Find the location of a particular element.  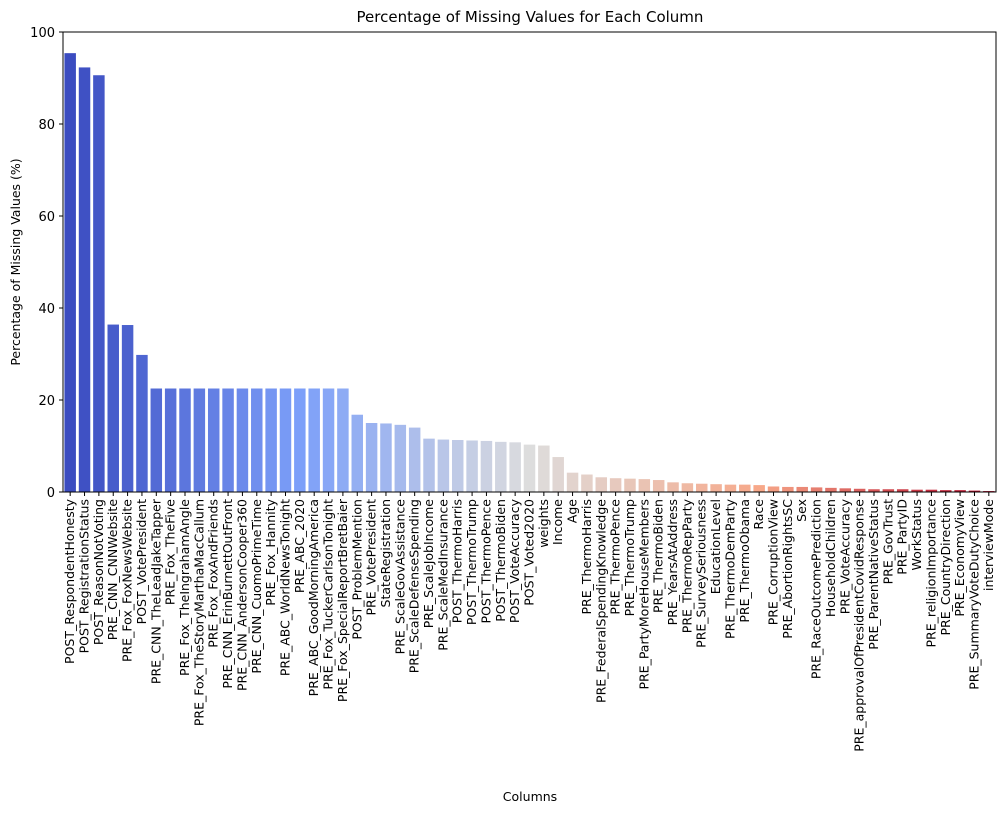

x-tick-label: PRE_approvalOfPresidentCovidResponse is located at coordinates (859, 625).